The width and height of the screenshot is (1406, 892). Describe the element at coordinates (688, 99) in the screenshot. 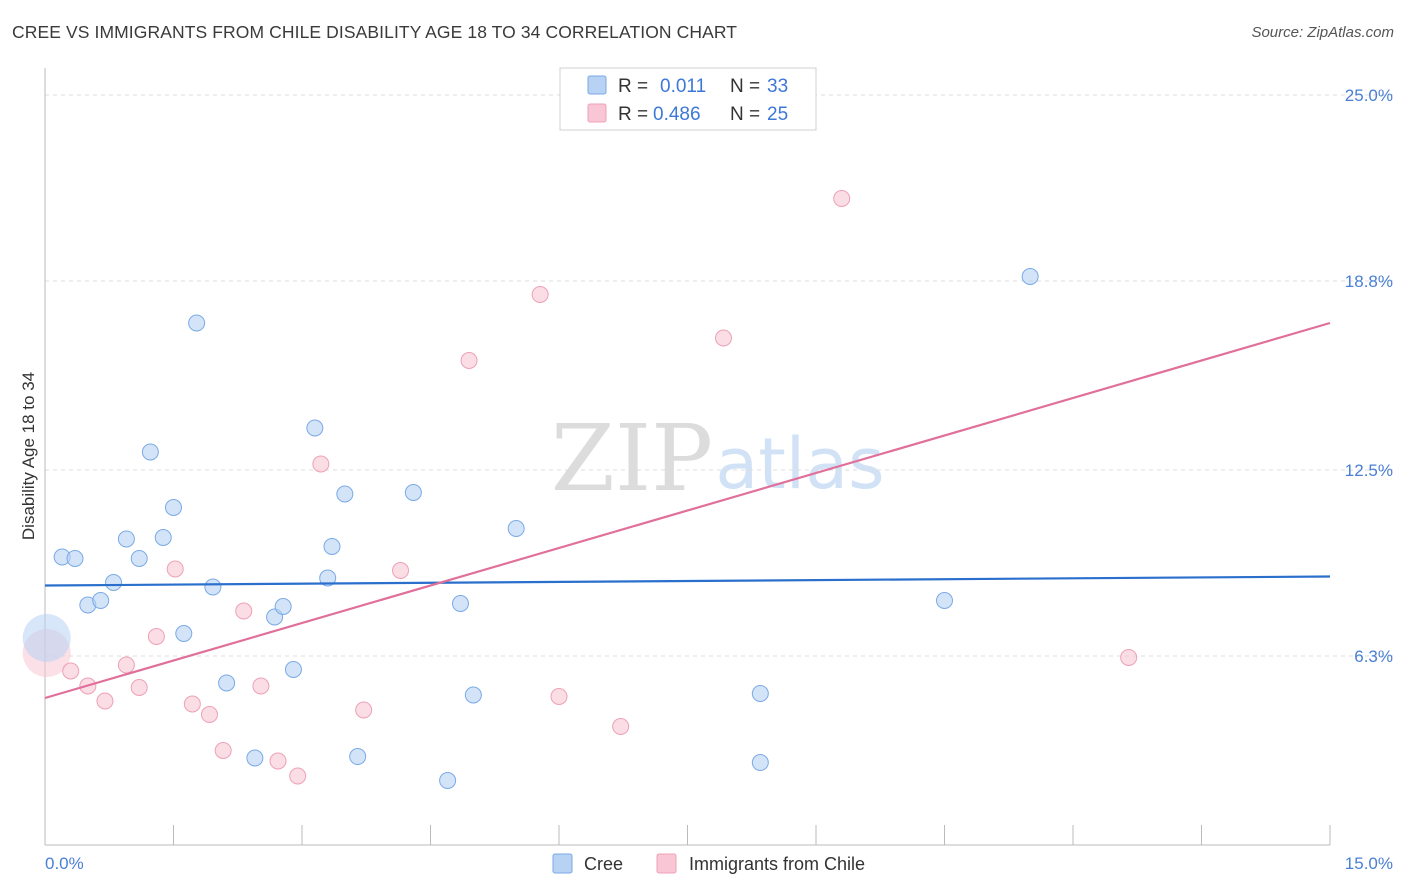

I see `legend: R = 0.011 N = 33 R = 0.486 N = 25` at that location.